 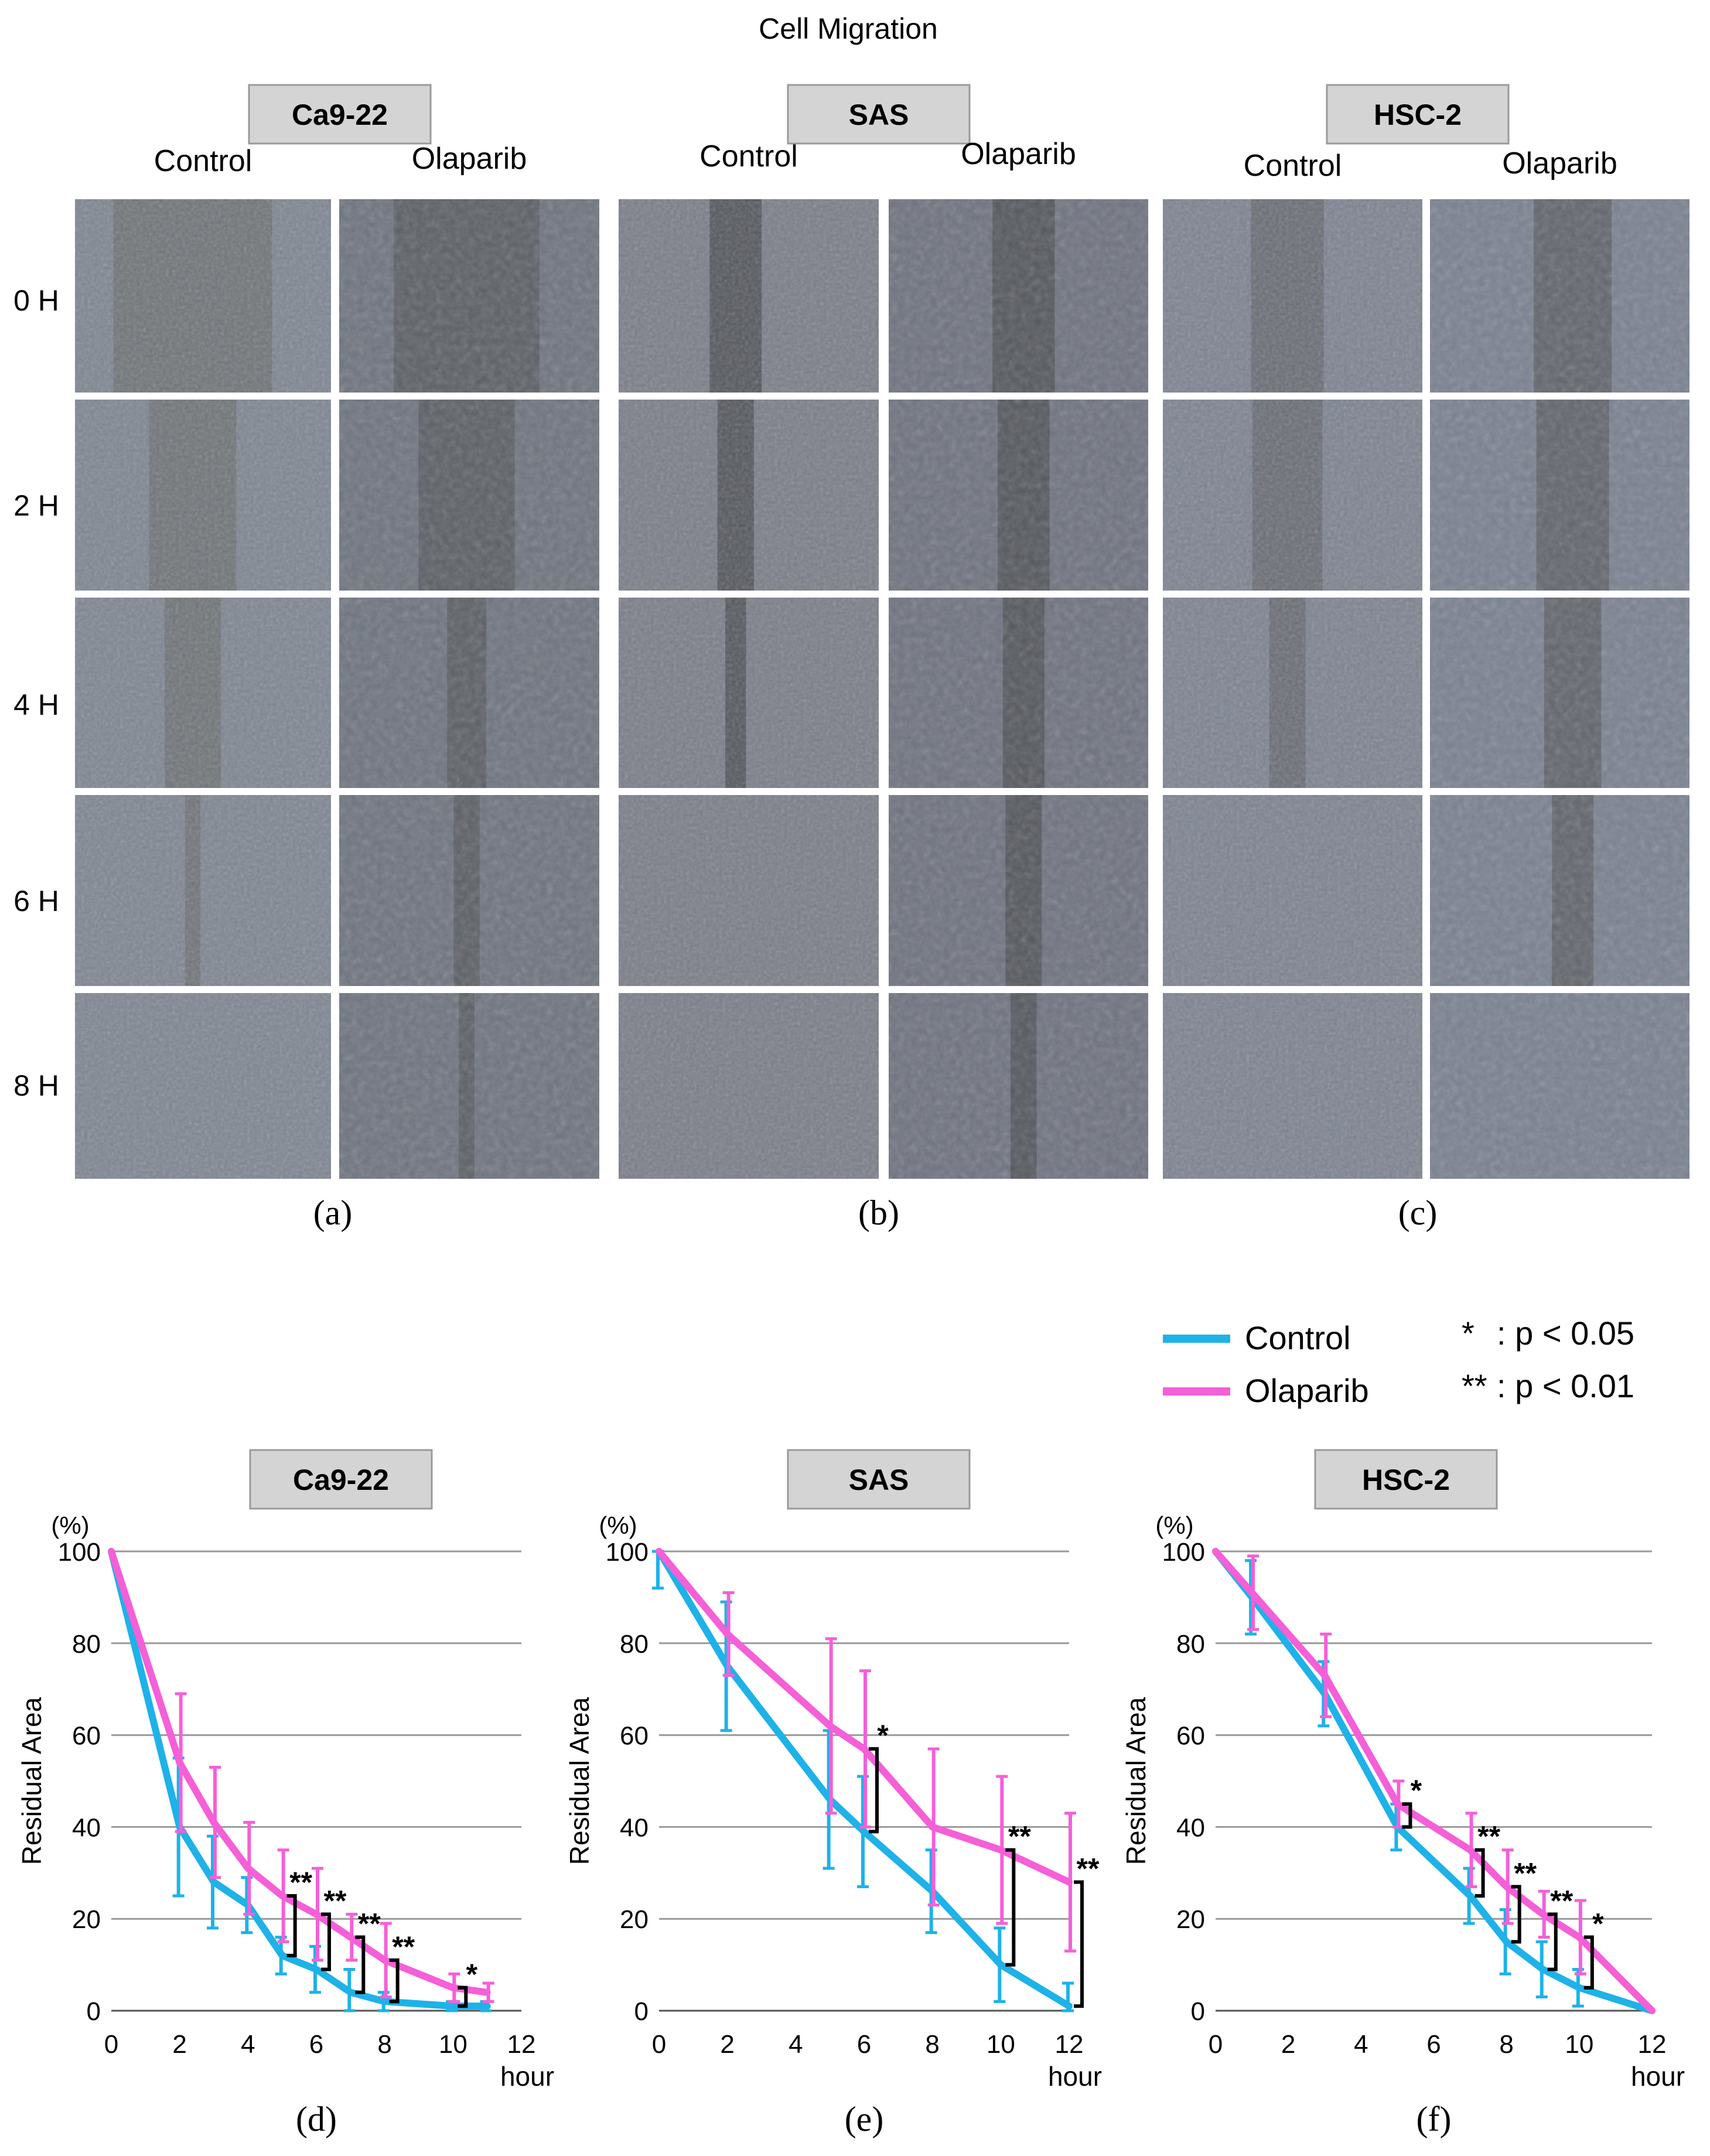 I want to click on cell-line-label: HSC-2, so click(x=1418, y=114).